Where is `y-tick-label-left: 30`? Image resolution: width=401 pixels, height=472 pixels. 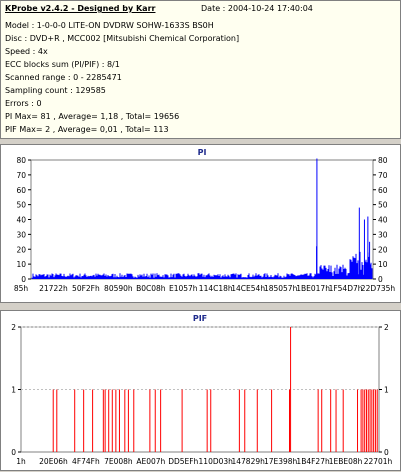 y-tick-label-left: 30 is located at coordinates (21, 234).